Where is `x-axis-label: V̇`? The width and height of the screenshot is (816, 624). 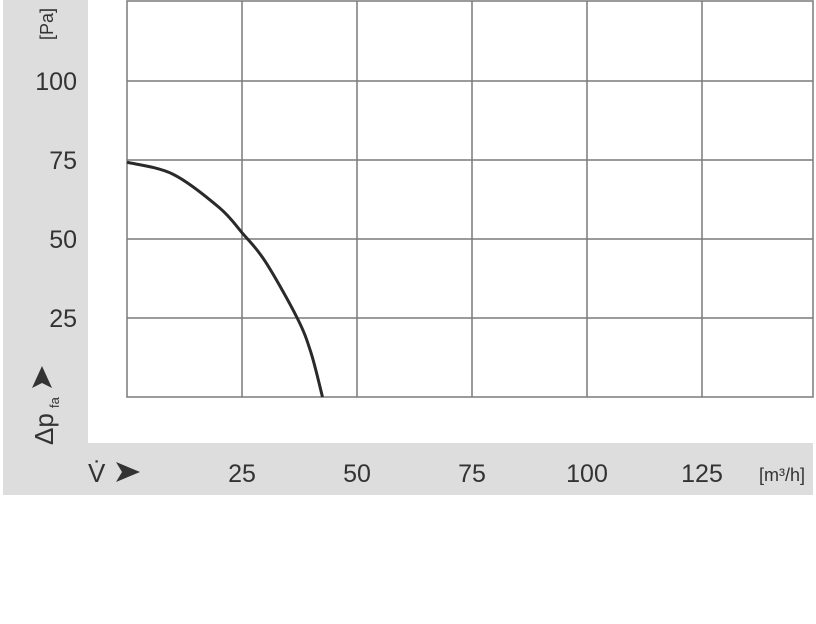 x-axis-label: V̇ is located at coordinates (97, 473).